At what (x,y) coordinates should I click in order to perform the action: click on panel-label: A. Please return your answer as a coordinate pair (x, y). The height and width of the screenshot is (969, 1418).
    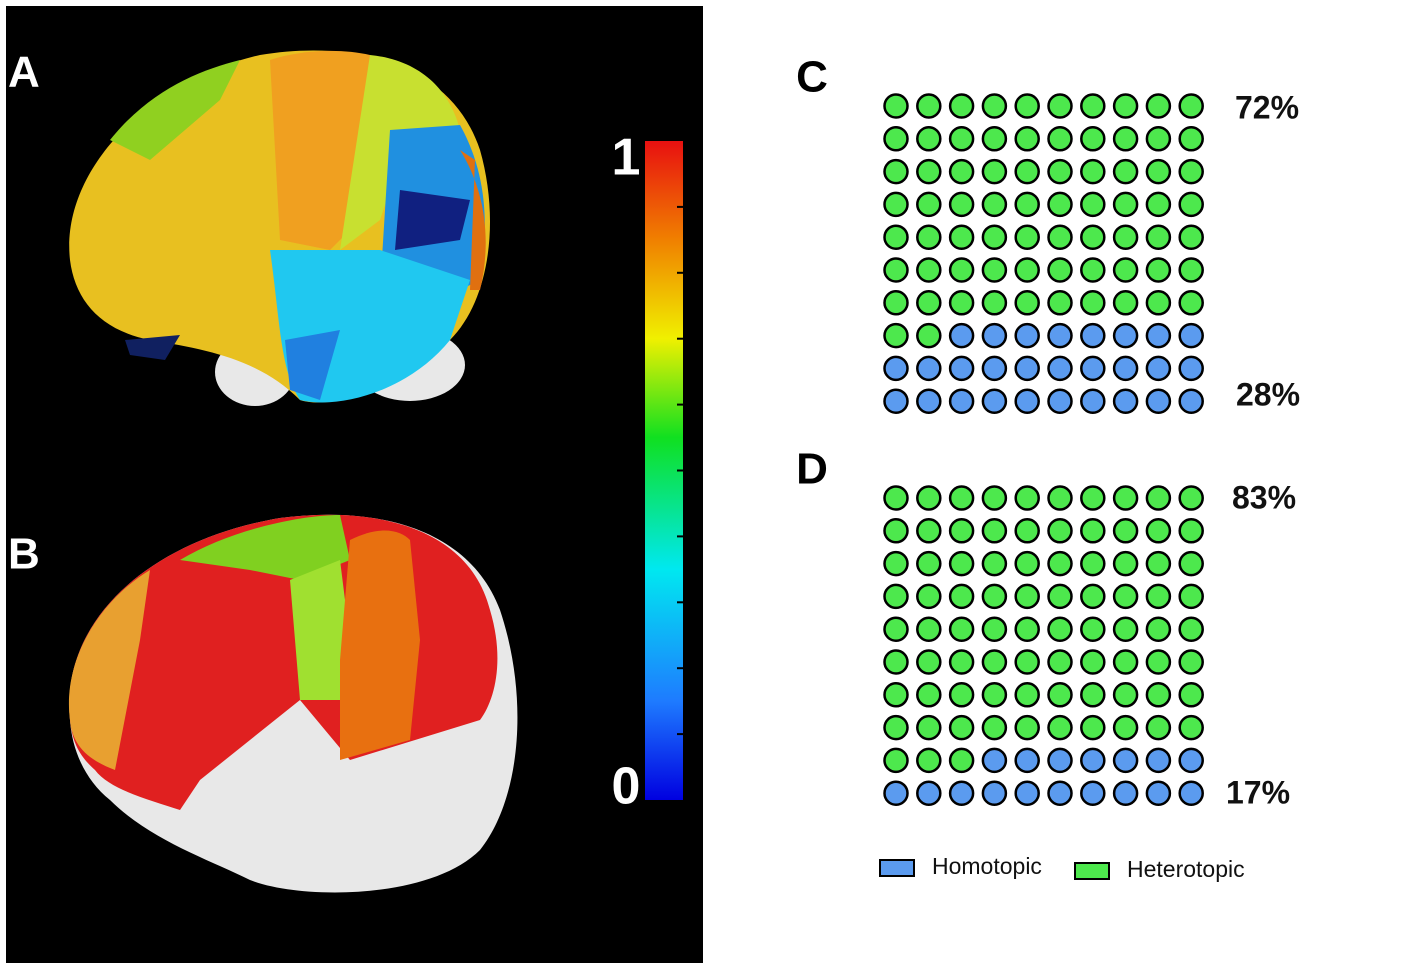
    Looking at the image, I should click on (24, 72).